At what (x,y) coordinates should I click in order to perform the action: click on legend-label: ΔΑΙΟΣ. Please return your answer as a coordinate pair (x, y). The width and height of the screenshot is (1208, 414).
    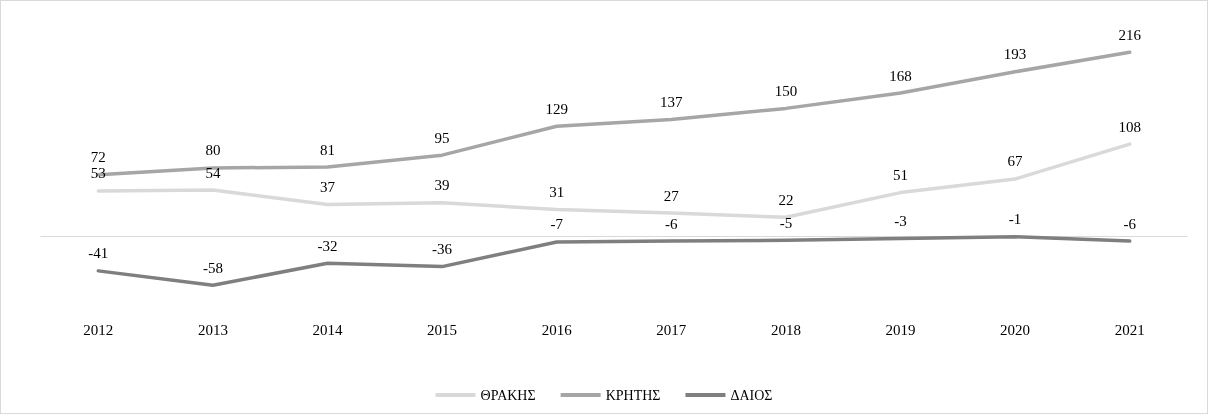
    Looking at the image, I should click on (751, 395).